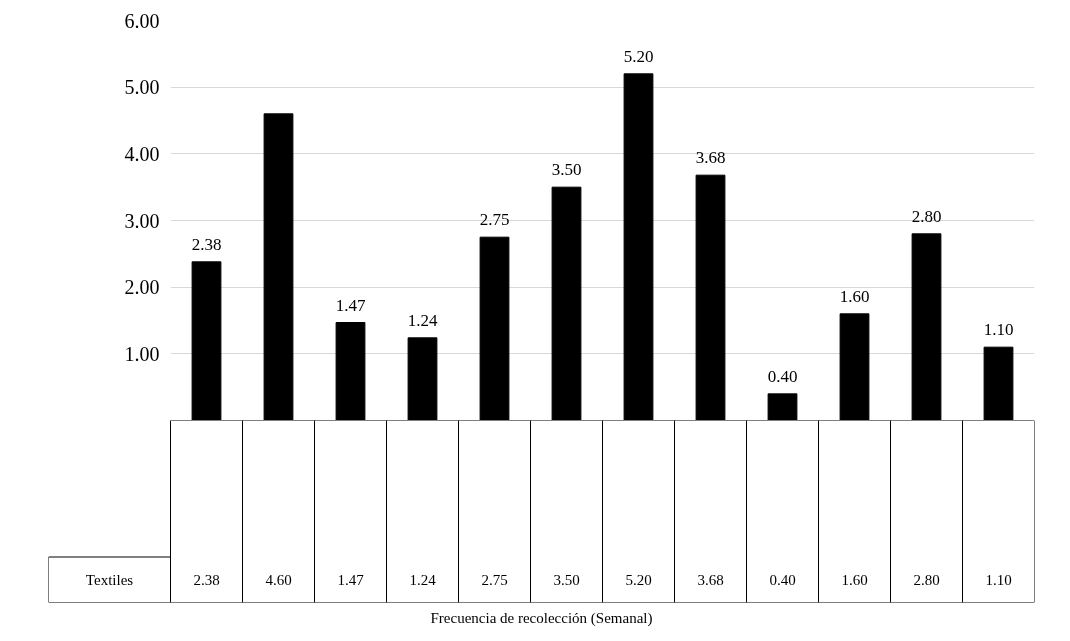  Describe the element at coordinates (782, 579) in the screenshot. I see `text: 0.40` at that location.